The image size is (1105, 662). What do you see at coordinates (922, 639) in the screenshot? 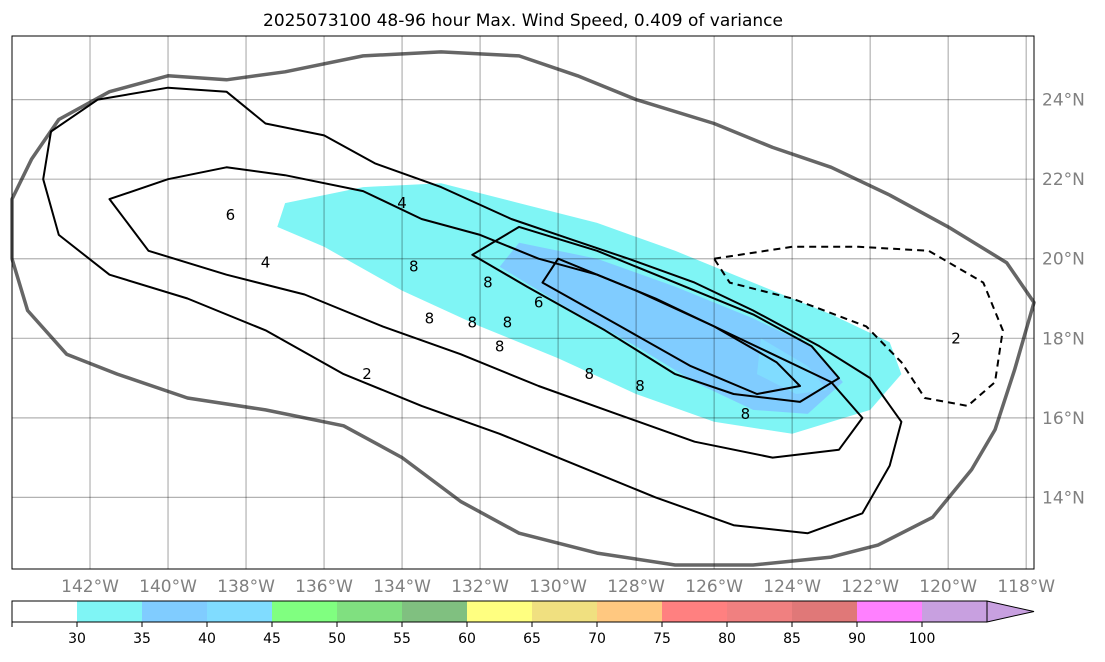
I see `colorbar-tick-label: 100` at bounding box center [922, 639].